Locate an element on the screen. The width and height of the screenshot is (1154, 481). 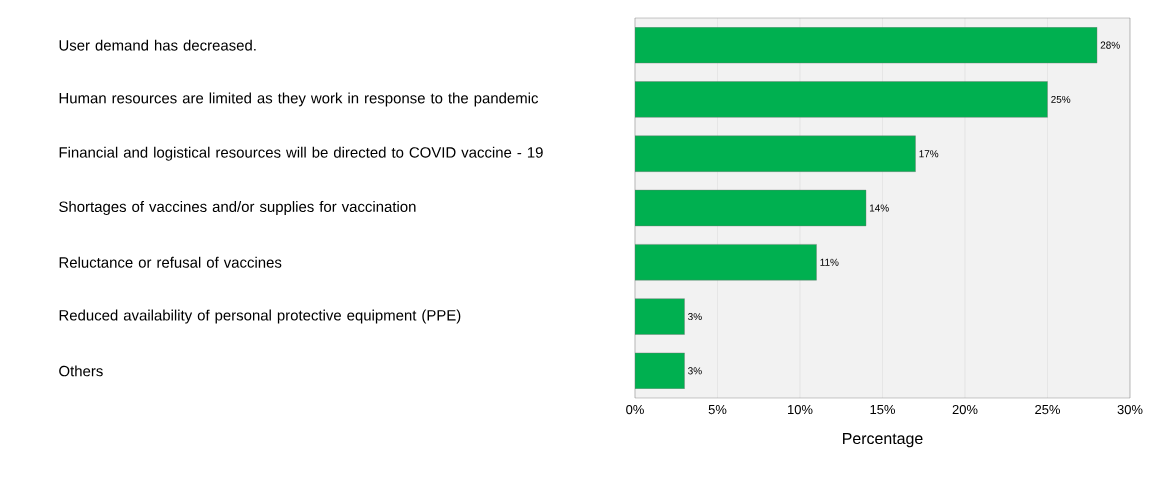
x-tick-label: 15% is located at coordinates (882, 410).